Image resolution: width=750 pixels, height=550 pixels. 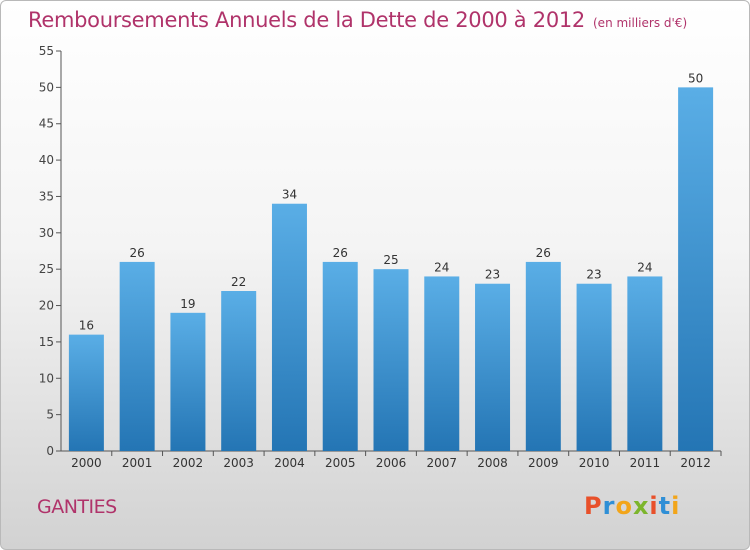 What do you see at coordinates (188, 463) in the screenshot?
I see `x-tick-label: 2002` at bounding box center [188, 463].